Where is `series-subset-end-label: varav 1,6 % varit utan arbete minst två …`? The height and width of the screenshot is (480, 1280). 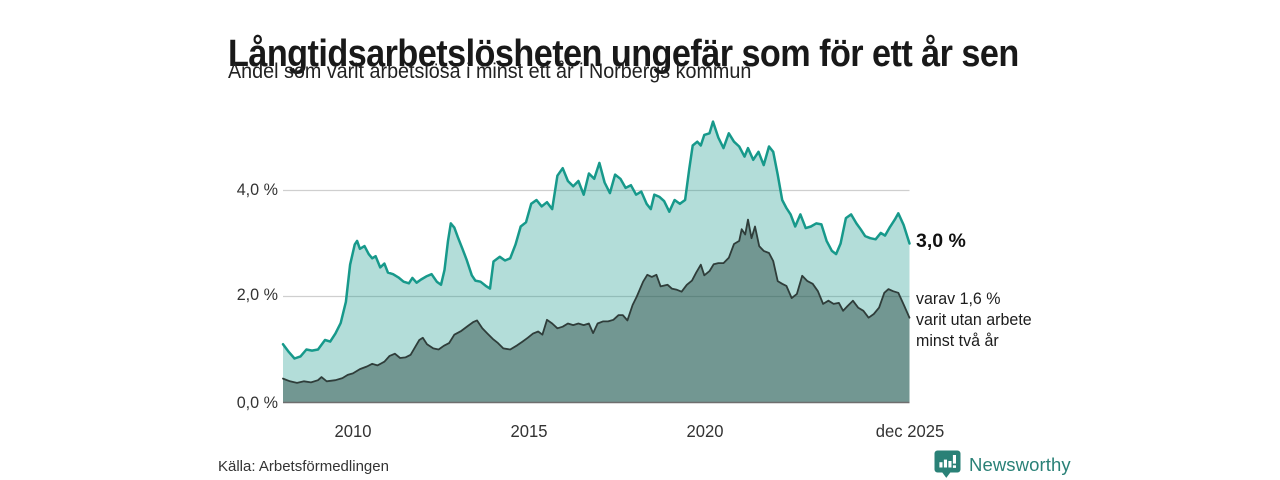 series-subset-end-label: varav 1,6 % varit utan arbete minst två … is located at coordinates (974, 320).